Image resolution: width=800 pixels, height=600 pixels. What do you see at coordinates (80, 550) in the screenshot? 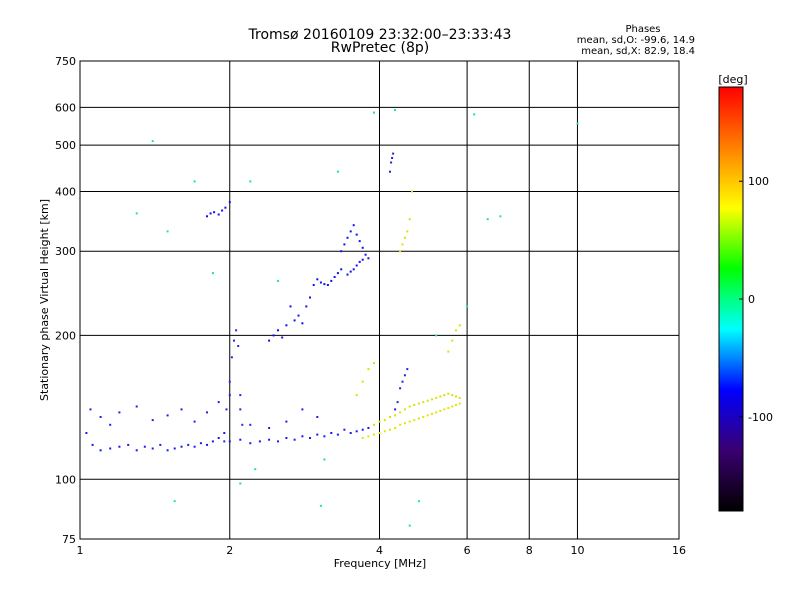
I see `x-tick-label: 1` at bounding box center [80, 550].